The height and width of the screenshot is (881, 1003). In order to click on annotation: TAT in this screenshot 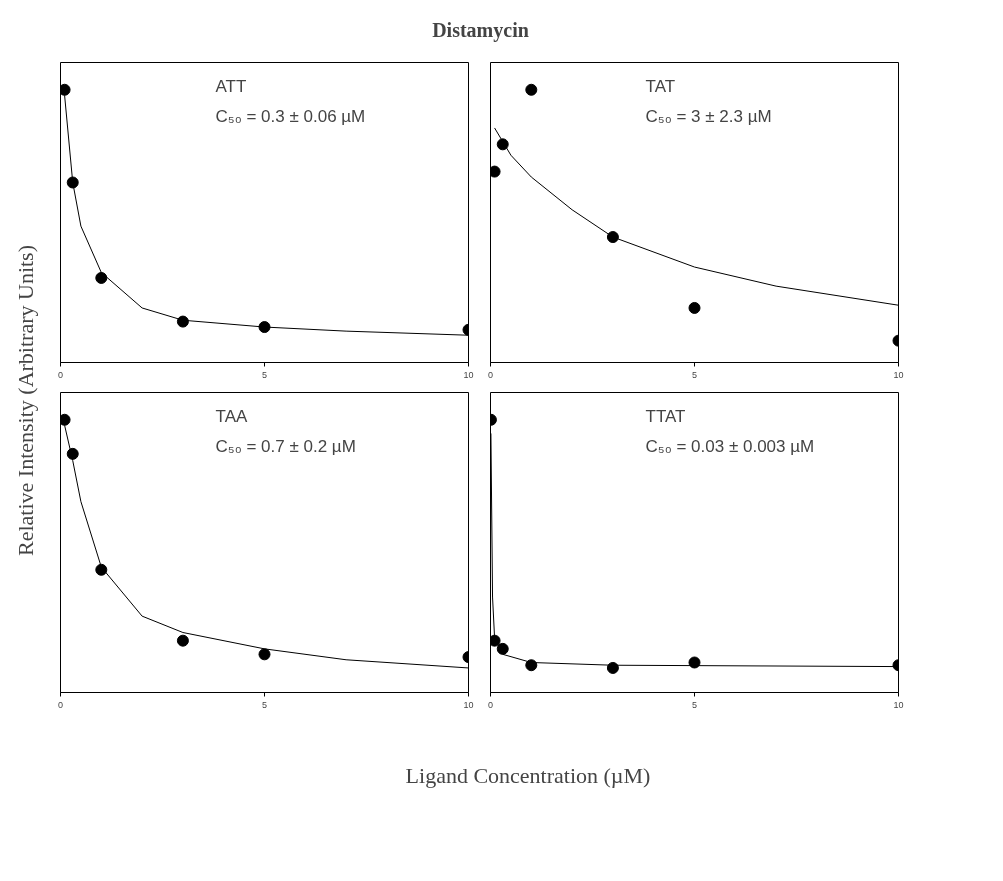, I will do `click(660, 86)`.